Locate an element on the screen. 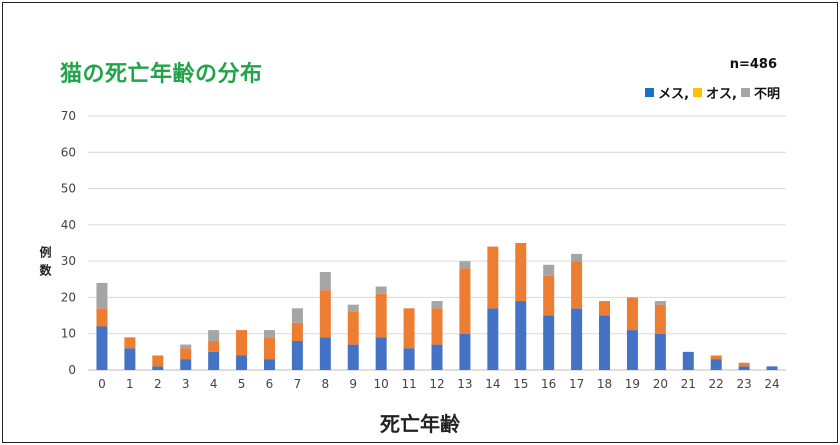  y-axis-label: 例数 is located at coordinates (45, 264).